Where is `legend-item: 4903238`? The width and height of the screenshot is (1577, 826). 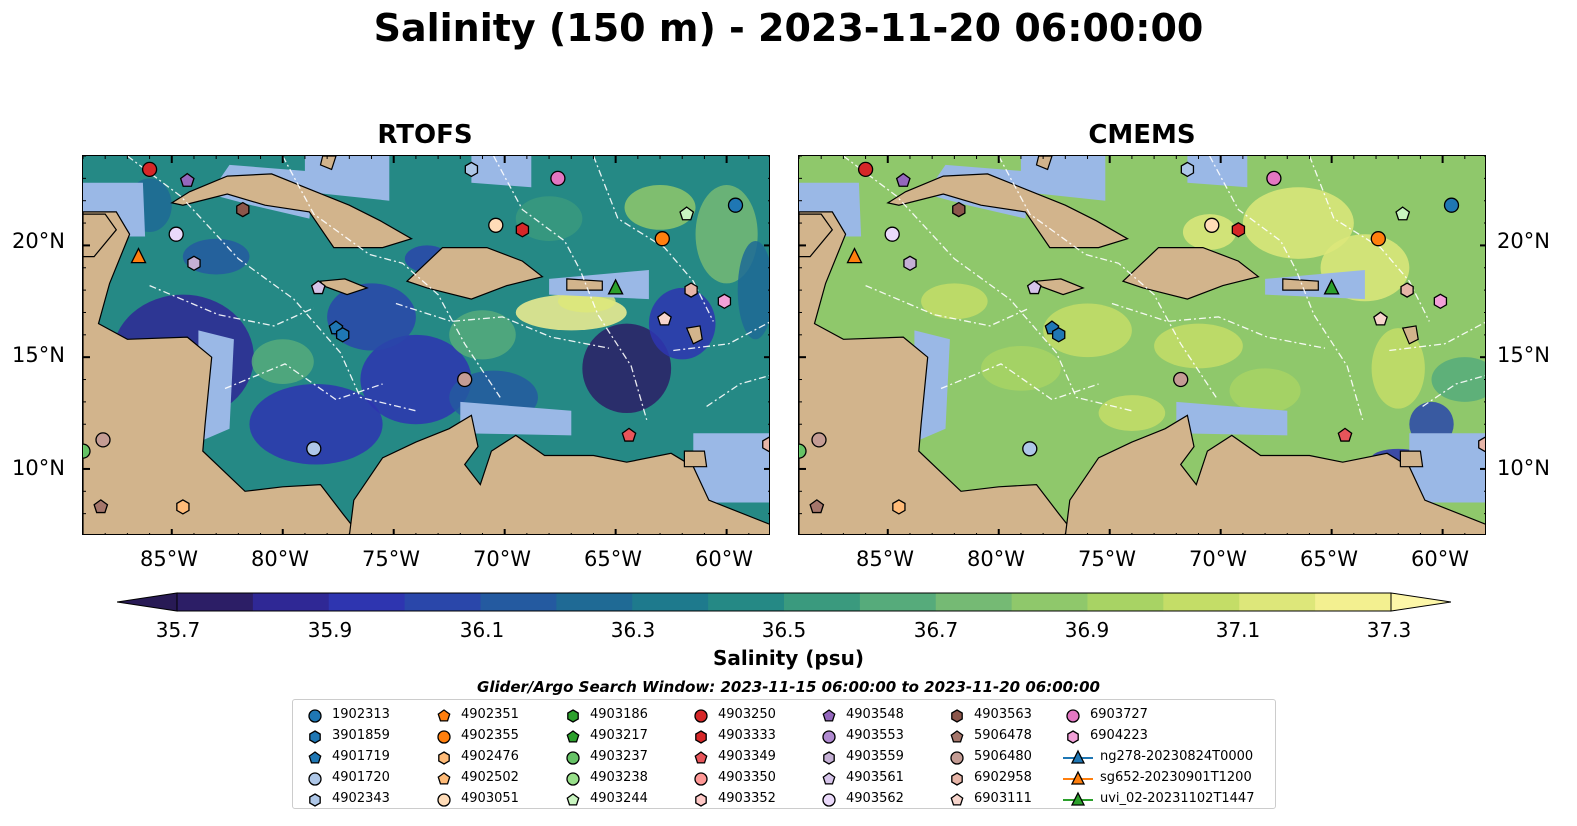
legend-item: 4903238 is located at coordinates (605, 777).